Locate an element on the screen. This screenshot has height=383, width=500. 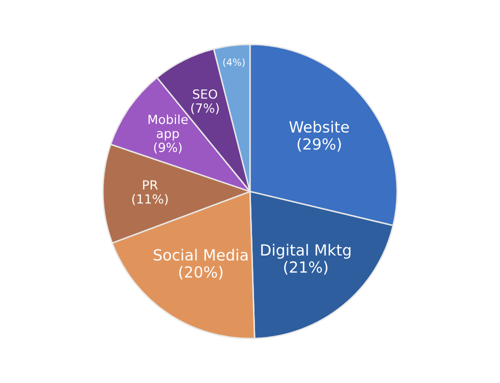
data-label: (7%) is located at coordinates (205, 108).